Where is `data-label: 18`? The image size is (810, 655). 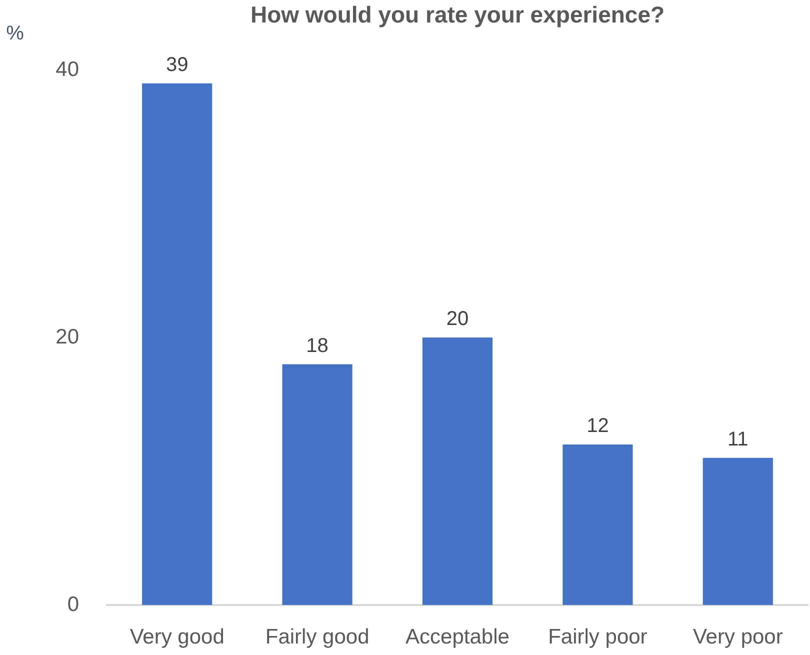
data-label: 18 is located at coordinates (317, 345).